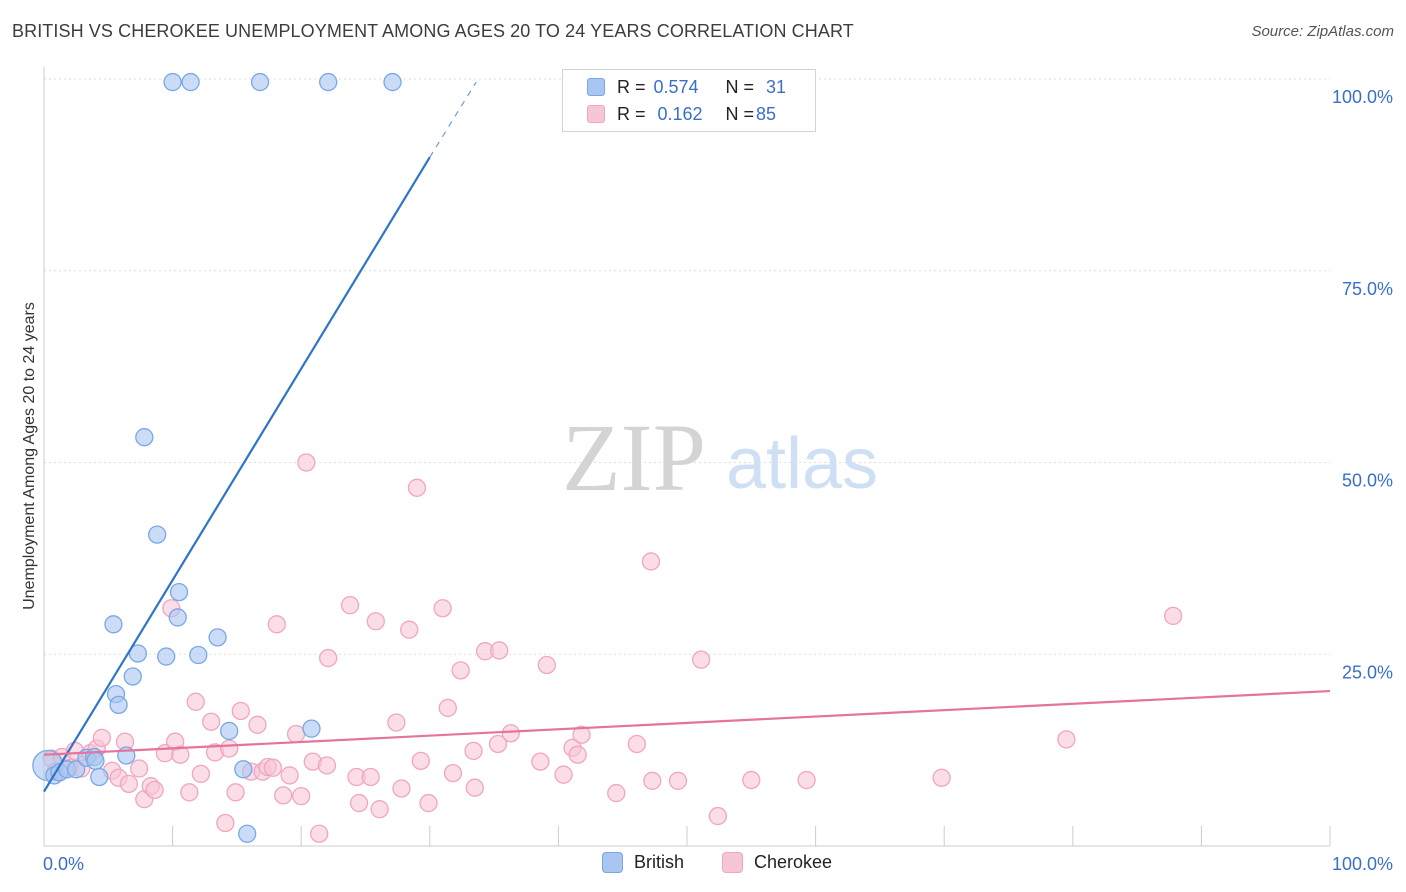  What do you see at coordinates (732, 862) in the screenshot?
I see `cherokee-legend-swatch` at bounding box center [732, 862].